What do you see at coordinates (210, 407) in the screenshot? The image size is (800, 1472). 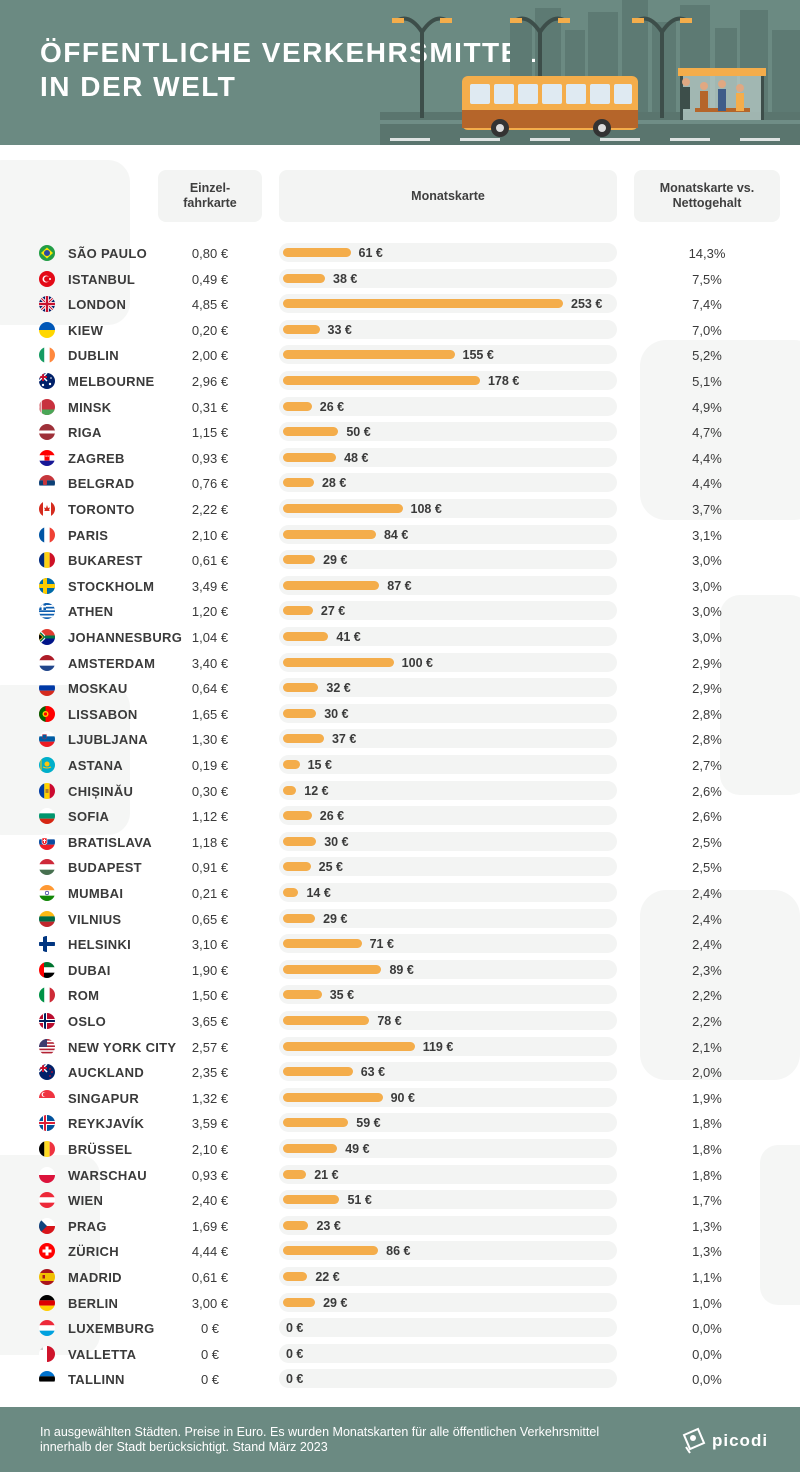 I see `single-ticket-price: 0,31 €` at bounding box center [210, 407].